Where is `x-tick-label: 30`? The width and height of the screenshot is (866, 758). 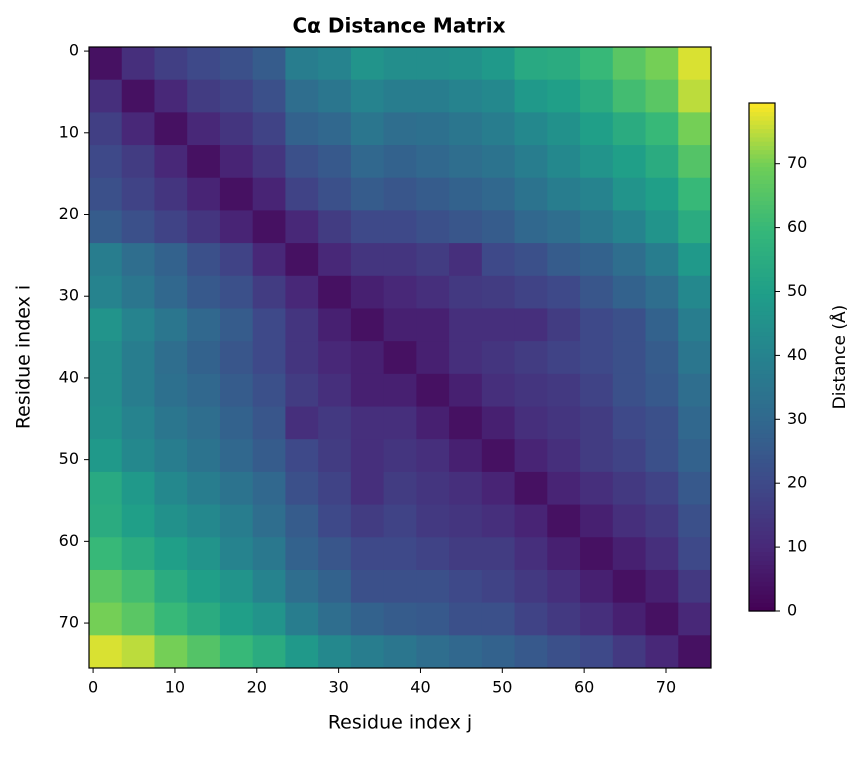
x-tick-label: 30 is located at coordinates (338, 687).